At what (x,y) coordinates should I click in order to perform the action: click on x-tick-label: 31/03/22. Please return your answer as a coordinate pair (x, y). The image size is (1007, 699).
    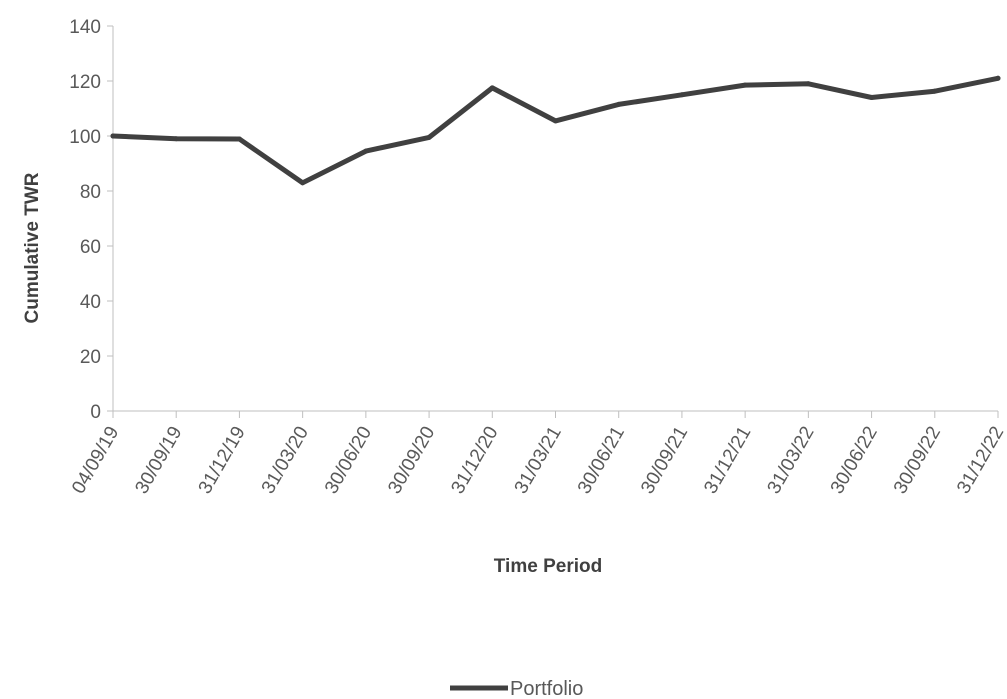
    Looking at the image, I should click on (791, 460).